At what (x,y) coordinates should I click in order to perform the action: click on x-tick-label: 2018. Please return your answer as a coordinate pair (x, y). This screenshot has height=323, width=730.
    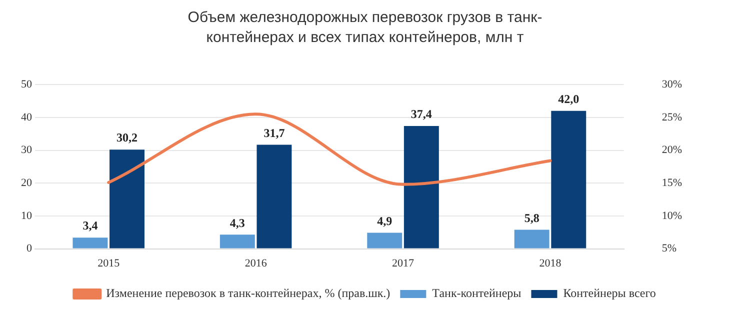
    Looking at the image, I should click on (550, 263).